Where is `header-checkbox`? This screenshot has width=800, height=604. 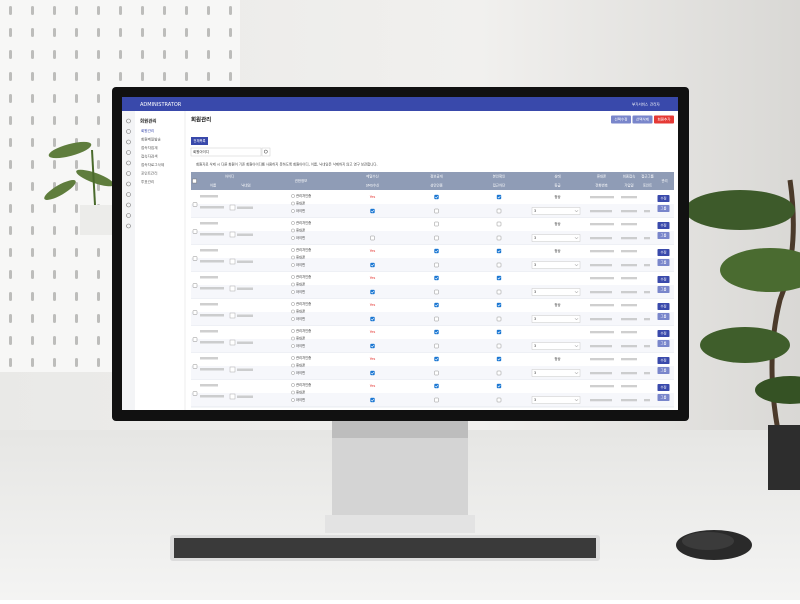
header-checkbox is located at coordinates (194, 181).